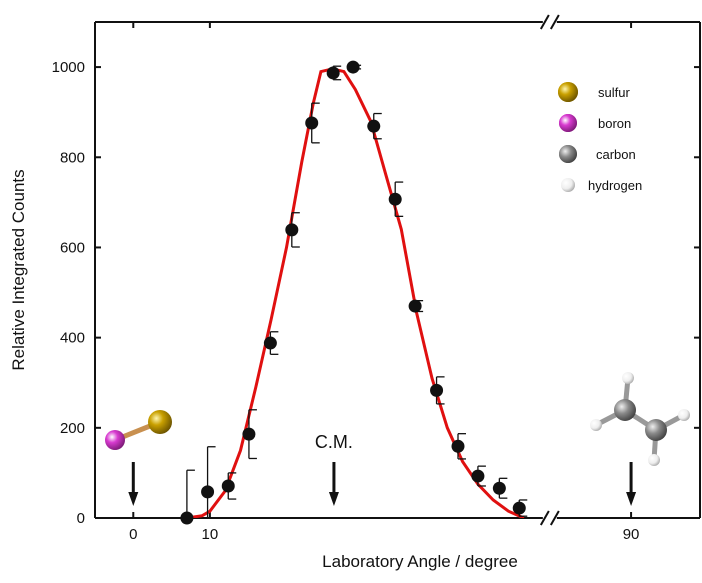 The height and width of the screenshot is (583, 702). I want to click on legend-label: boron, so click(614, 123).